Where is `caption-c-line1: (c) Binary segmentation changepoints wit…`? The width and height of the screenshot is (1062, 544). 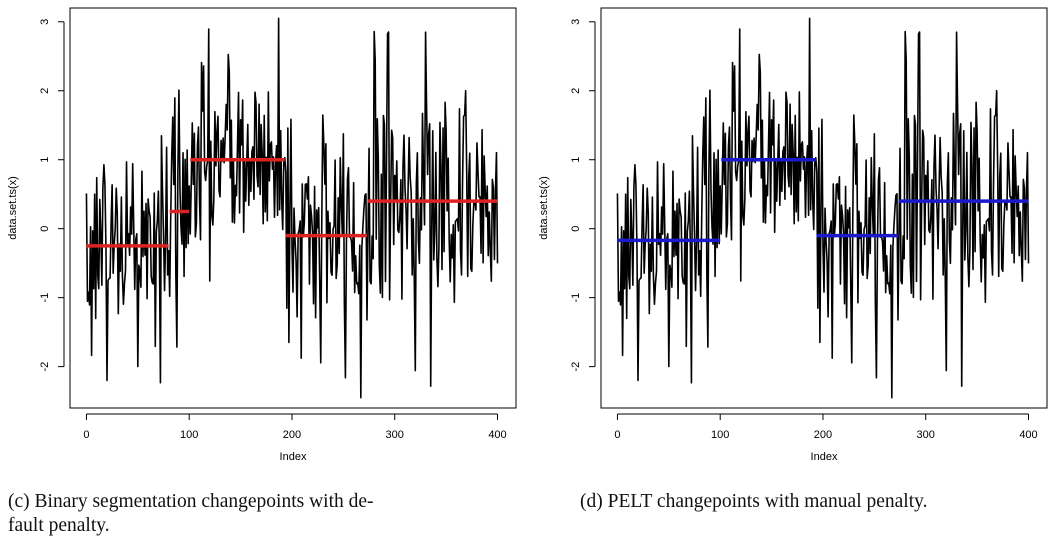
caption-c-line1: (c) Binary segmentation changepoints wit… is located at coordinates (191, 501).